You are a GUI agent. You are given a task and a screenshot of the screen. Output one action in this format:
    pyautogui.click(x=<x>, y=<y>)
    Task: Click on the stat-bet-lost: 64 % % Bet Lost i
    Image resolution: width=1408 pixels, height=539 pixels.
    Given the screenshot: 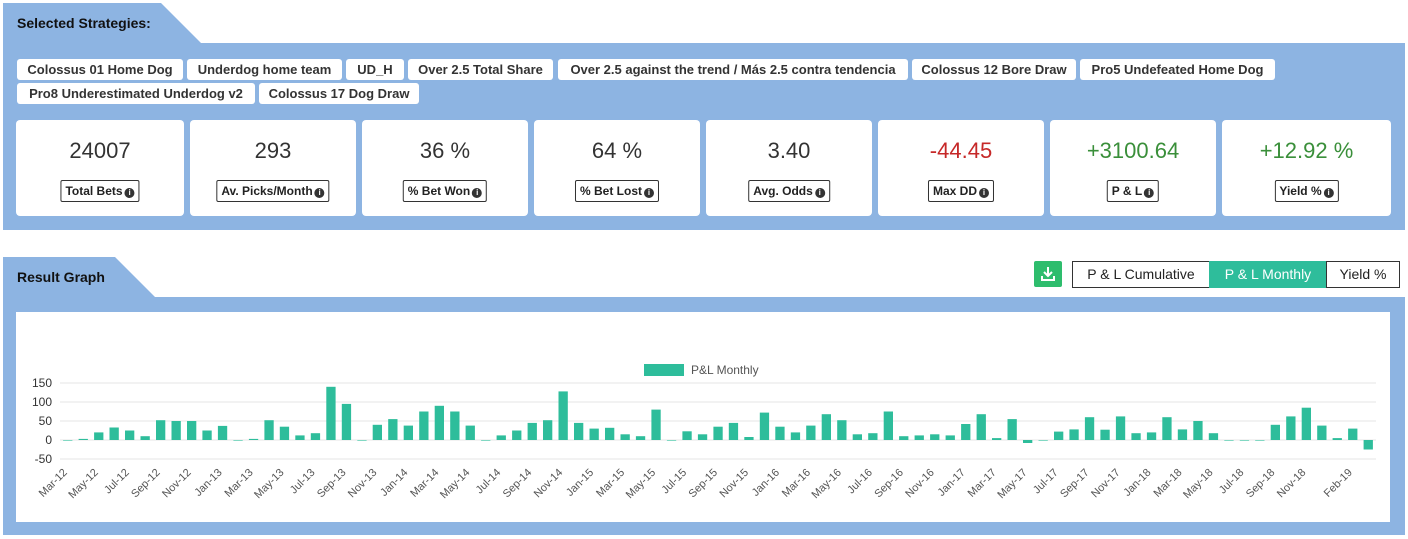 What is the action you would take?
    pyautogui.click(x=617, y=168)
    